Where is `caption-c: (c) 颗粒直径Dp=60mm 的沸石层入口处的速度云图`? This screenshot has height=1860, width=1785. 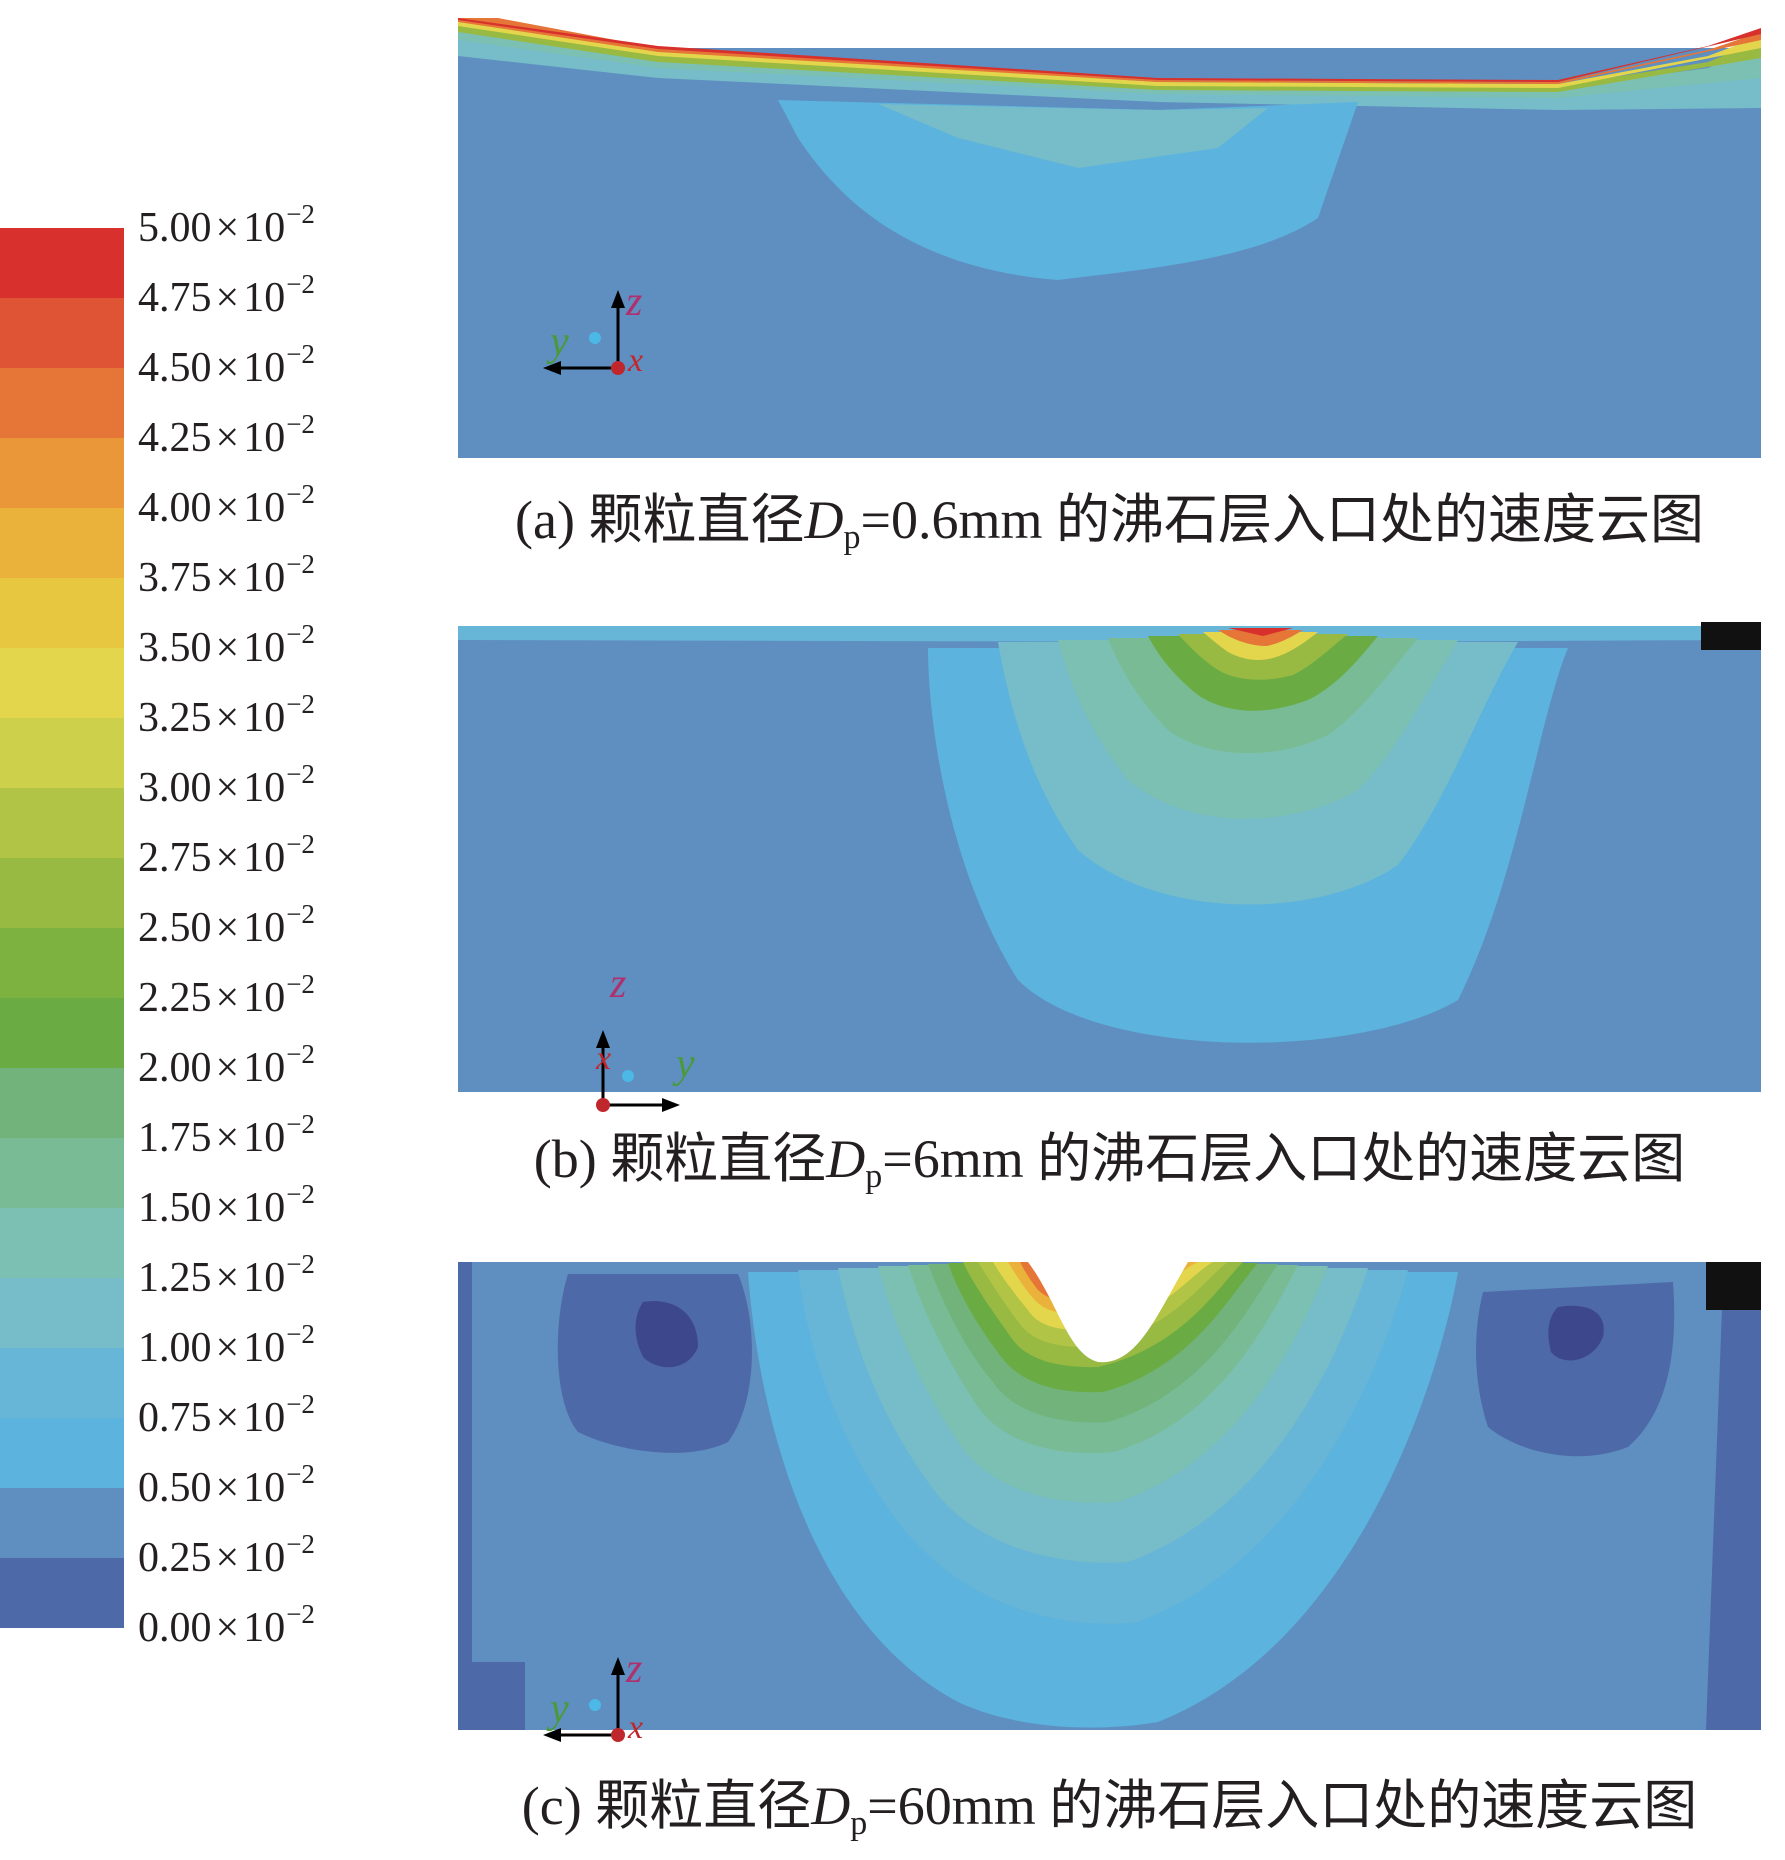 caption-c: (c) 颗粒直径Dp=60mm 的沸石层入口处的速度云图 is located at coordinates (1109, 1810).